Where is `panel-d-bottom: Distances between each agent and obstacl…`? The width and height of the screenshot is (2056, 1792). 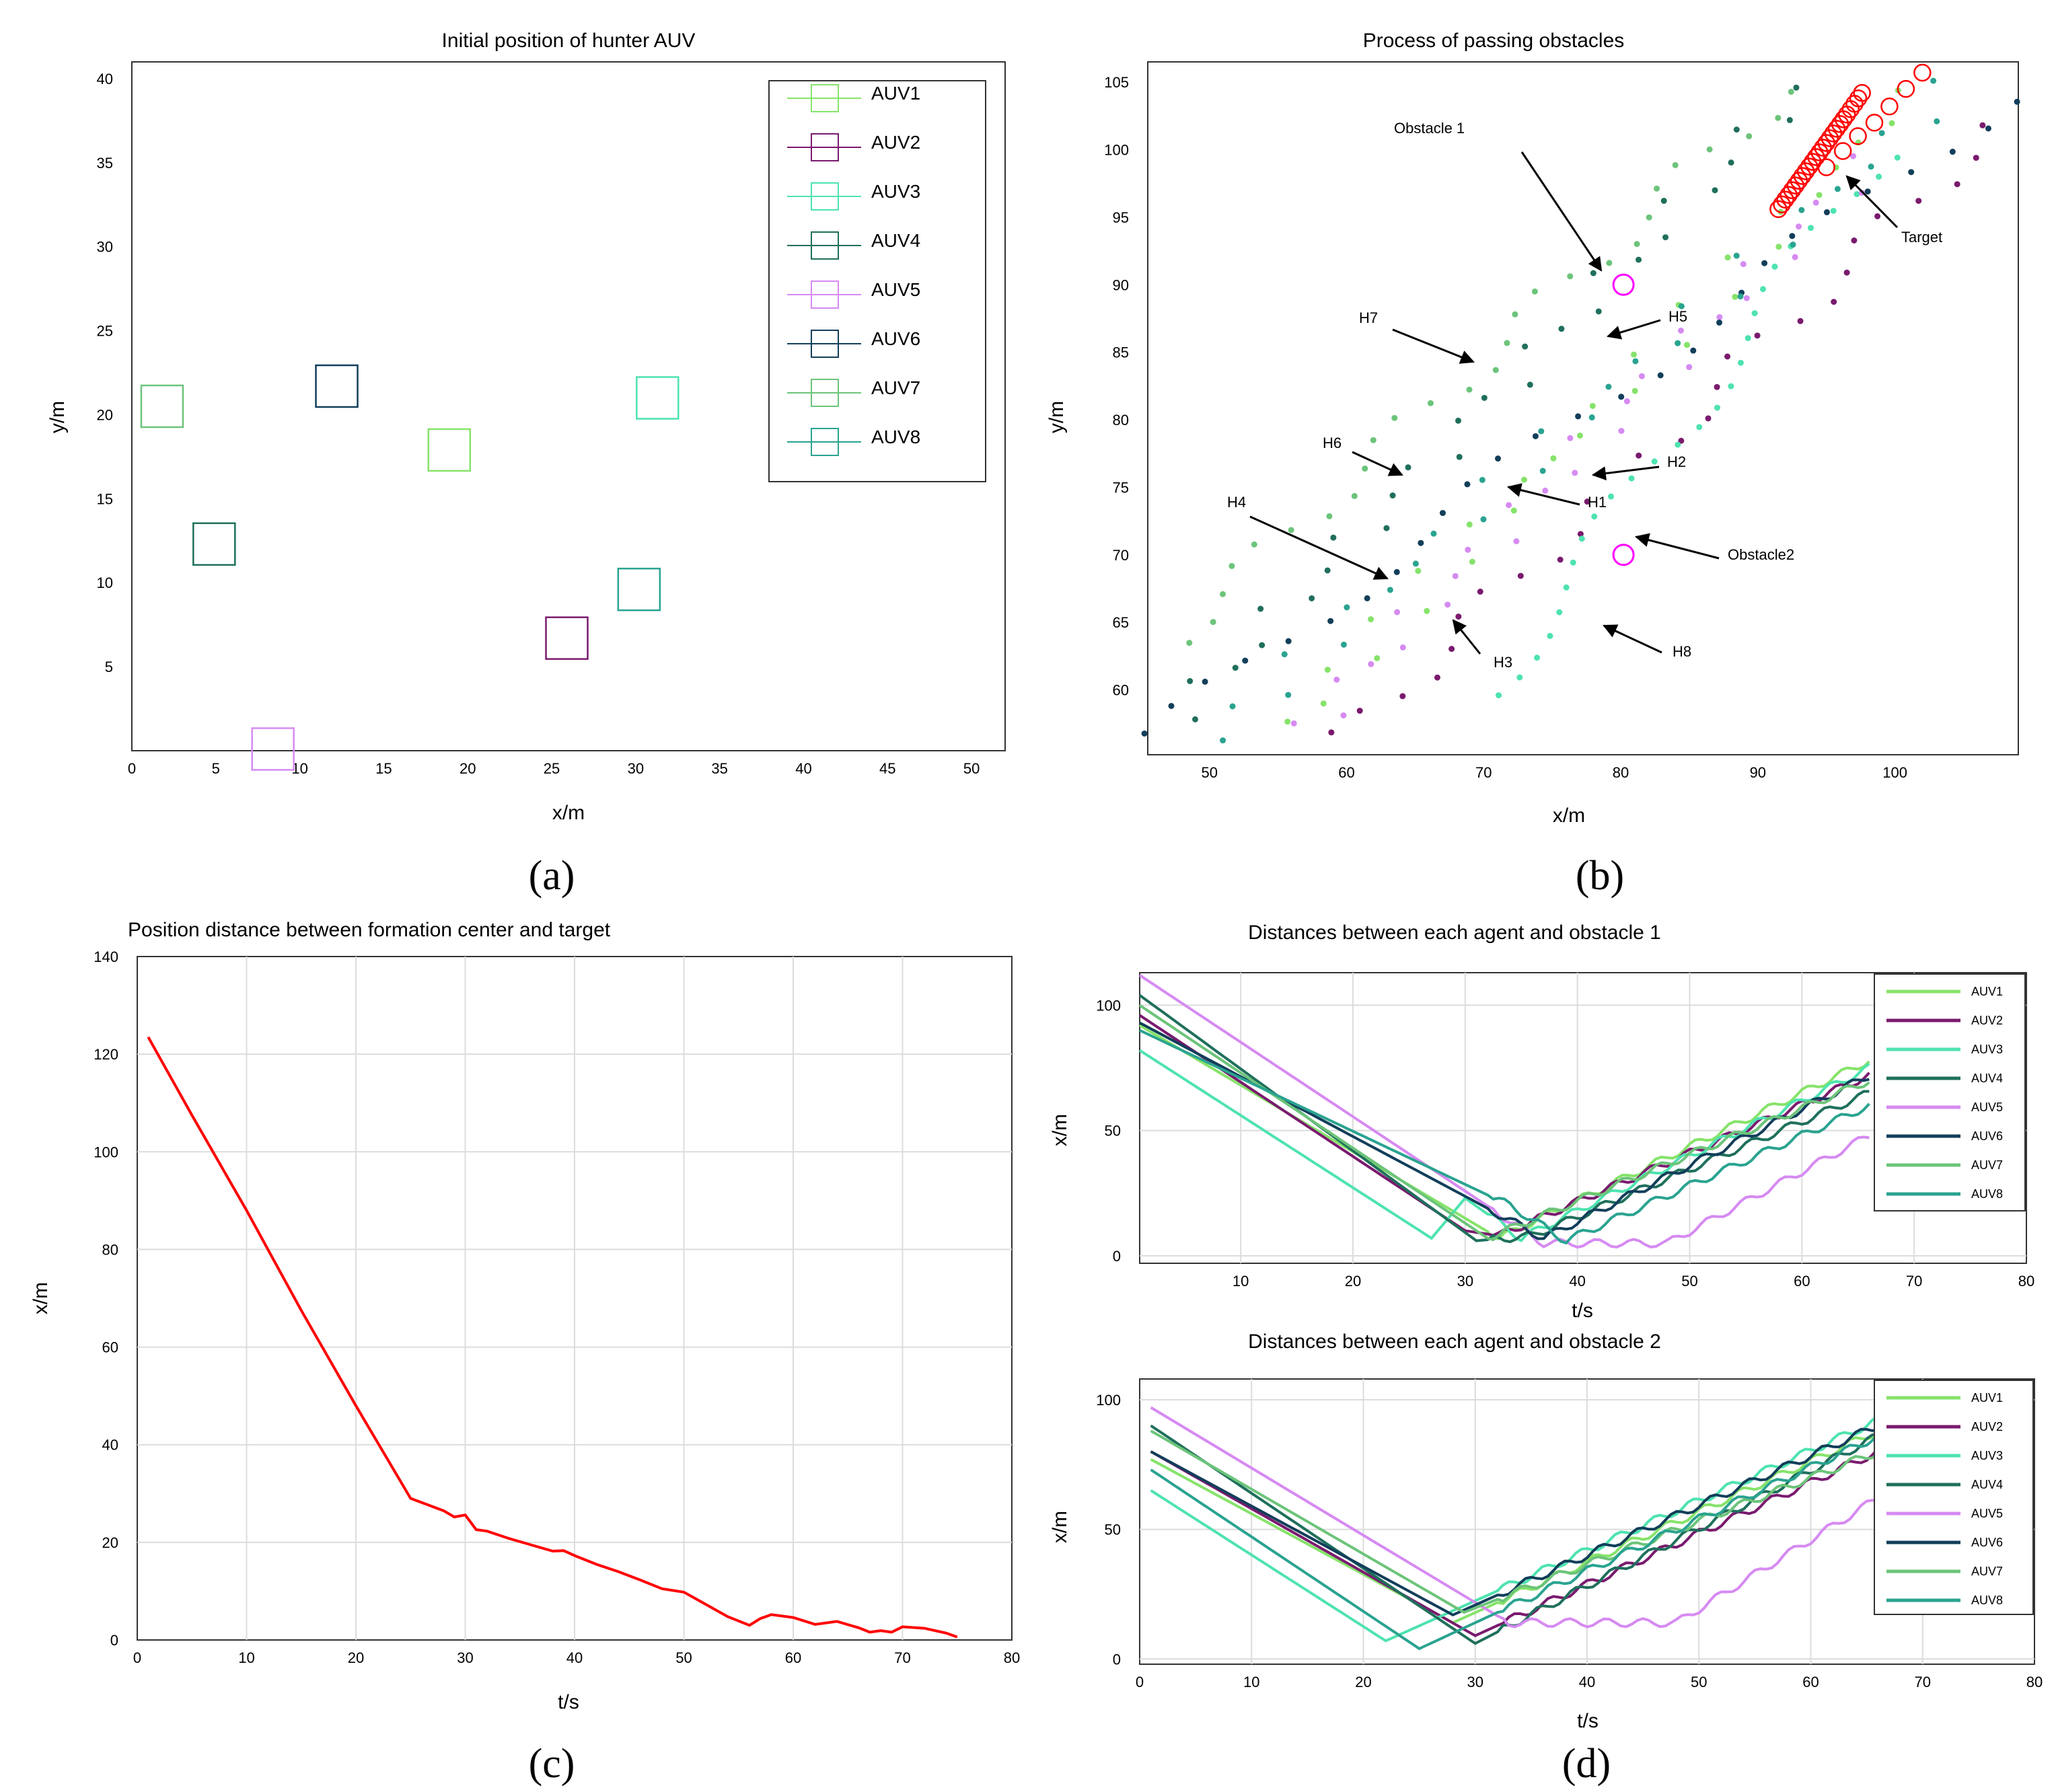
panel-d-bottom: Distances between each agent and obstacl… is located at coordinates (1546, 1559).